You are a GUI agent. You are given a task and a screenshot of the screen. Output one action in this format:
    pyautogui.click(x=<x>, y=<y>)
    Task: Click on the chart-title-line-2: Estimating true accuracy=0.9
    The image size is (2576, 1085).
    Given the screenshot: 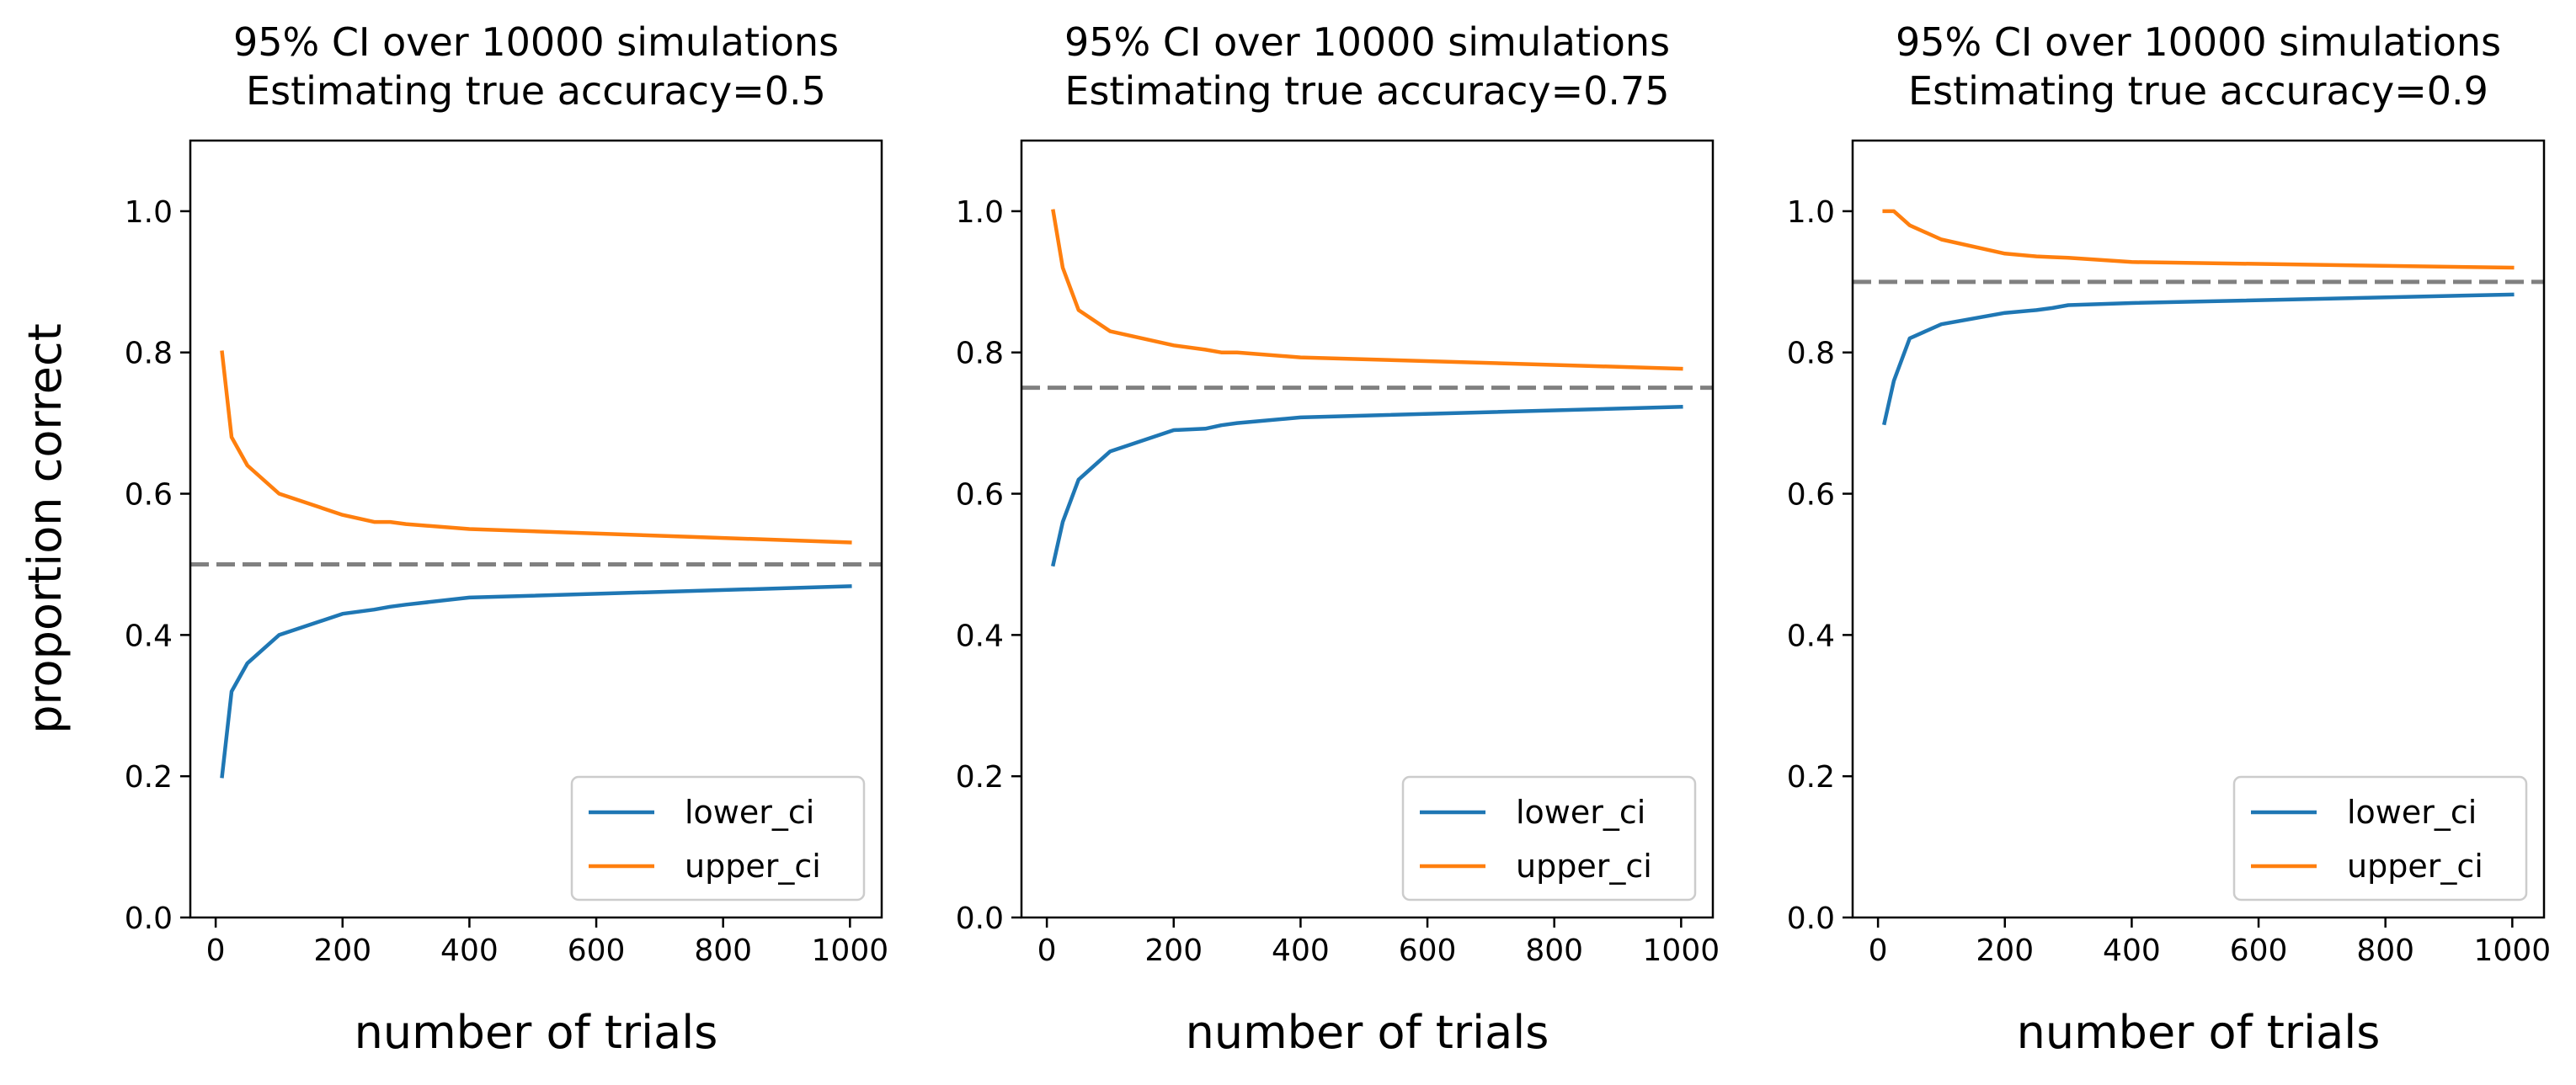 What is the action you would take?
    pyautogui.click(x=2198, y=91)
    